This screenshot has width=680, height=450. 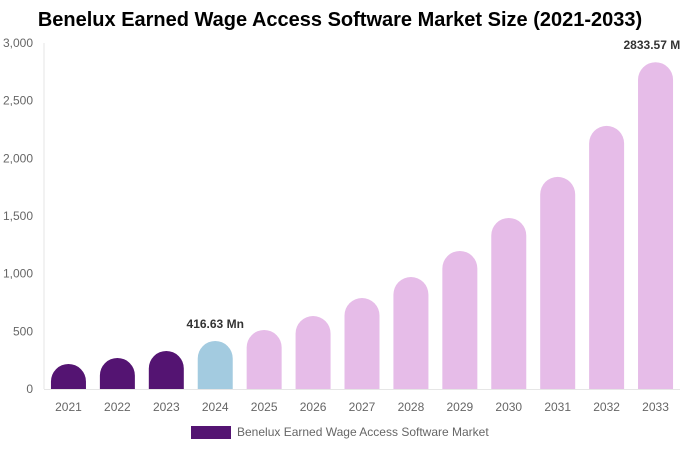 What do you see at coordinates (215, 364) in the screenshot?
I see `bar-2024` at bounding box center [215, 364].